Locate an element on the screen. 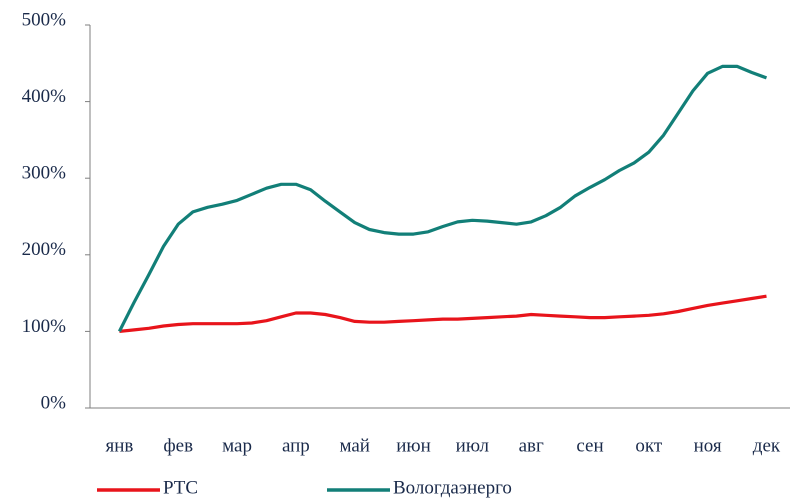 The height and width of the screenshot is (501, 791). y-tick-label: 500% is located at coordinates (44, 19).